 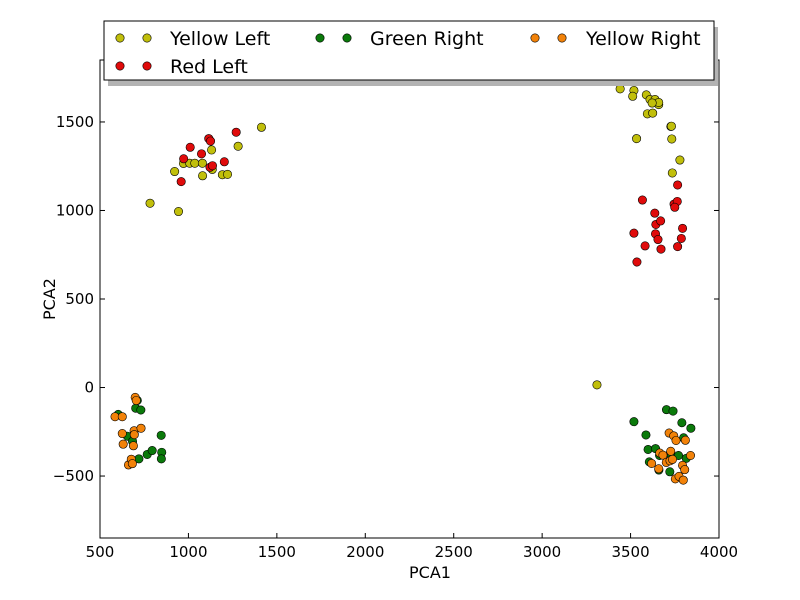 What do you see at coordinates (79, 299) in the screenshot?
I see `y-tick-label: 500` at bounding box center [79, 299].